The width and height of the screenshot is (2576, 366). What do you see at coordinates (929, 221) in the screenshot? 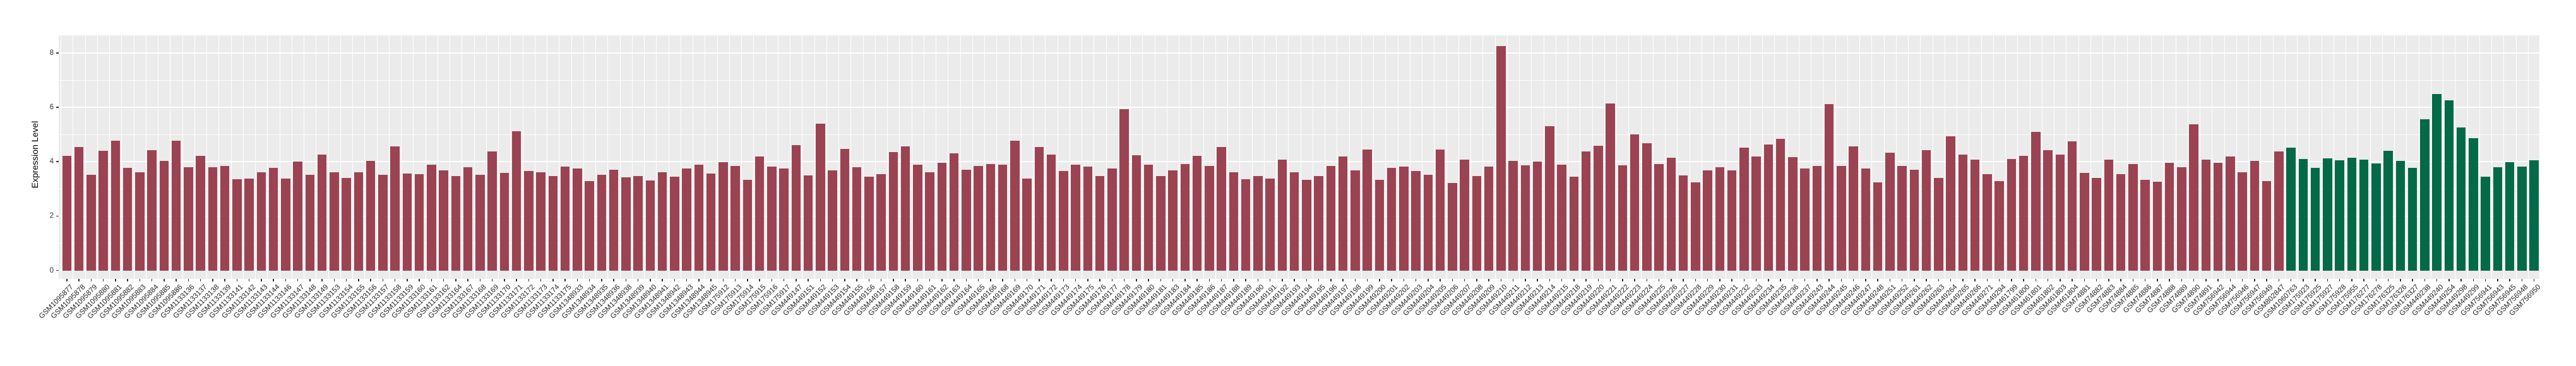
I see `bar-GSM449161` at bounding box center [929, 221].